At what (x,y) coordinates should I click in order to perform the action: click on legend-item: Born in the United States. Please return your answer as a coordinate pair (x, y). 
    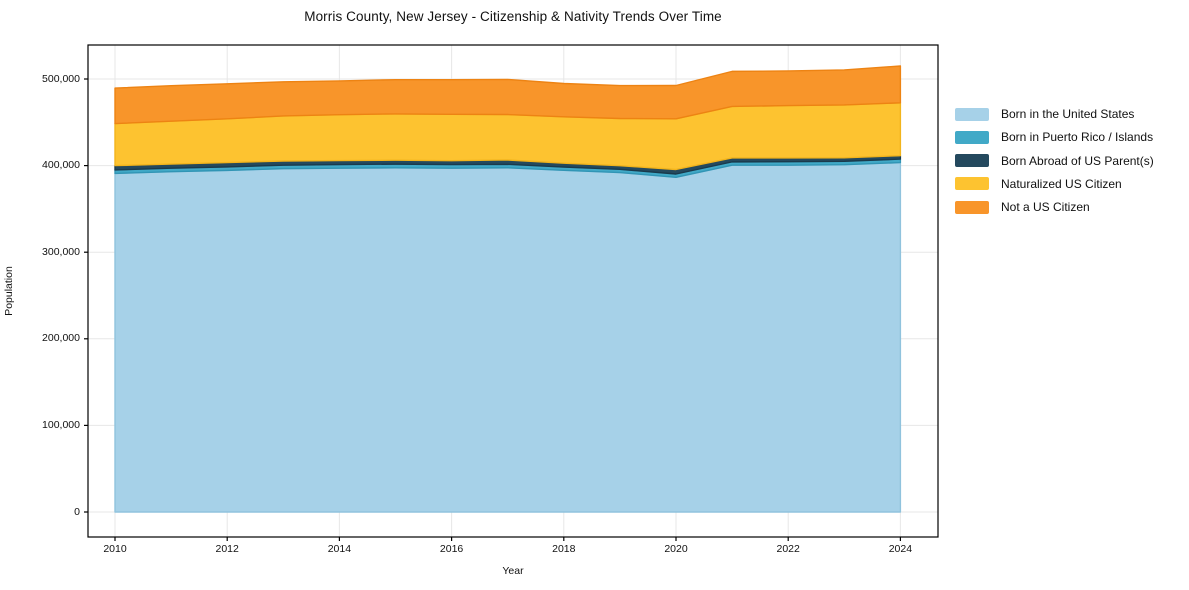
    Looking at the image, I should click on (1054, 114).